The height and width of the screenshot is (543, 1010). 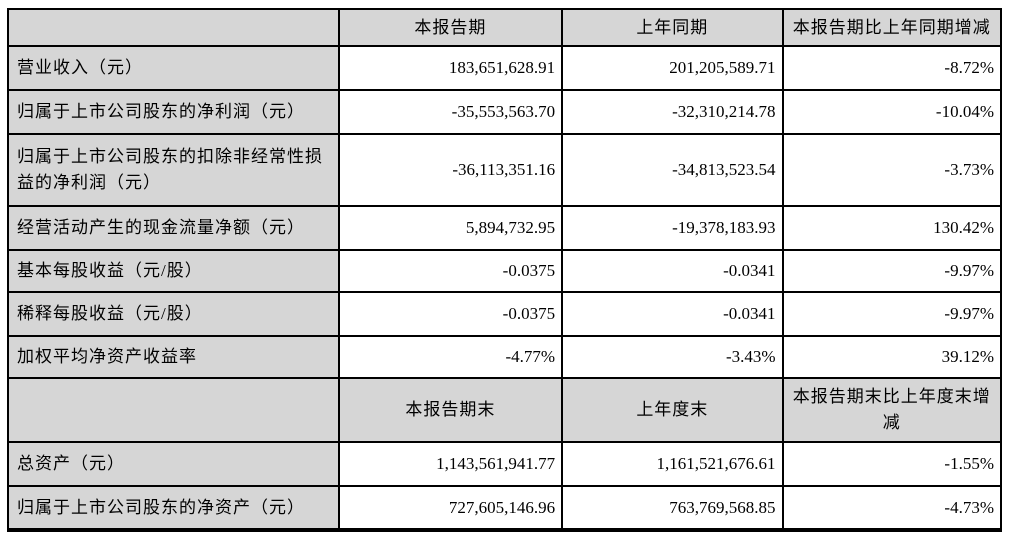 What do you see at coordinates (173, 68) in the screenshot?
I see `row-label-cell: 营业收入（元）` at bounding box center [173, 68].